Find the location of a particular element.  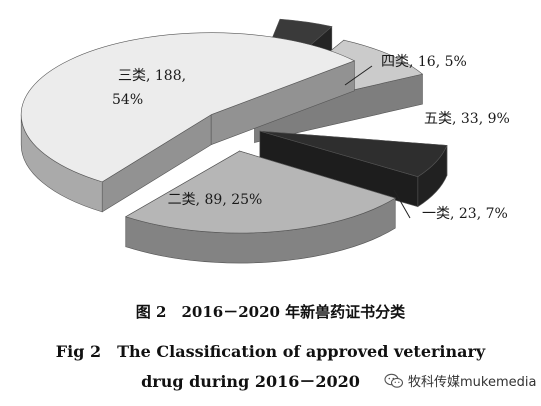

slice-label: 二类, 89, 25% is located at coordinates (215, 200).